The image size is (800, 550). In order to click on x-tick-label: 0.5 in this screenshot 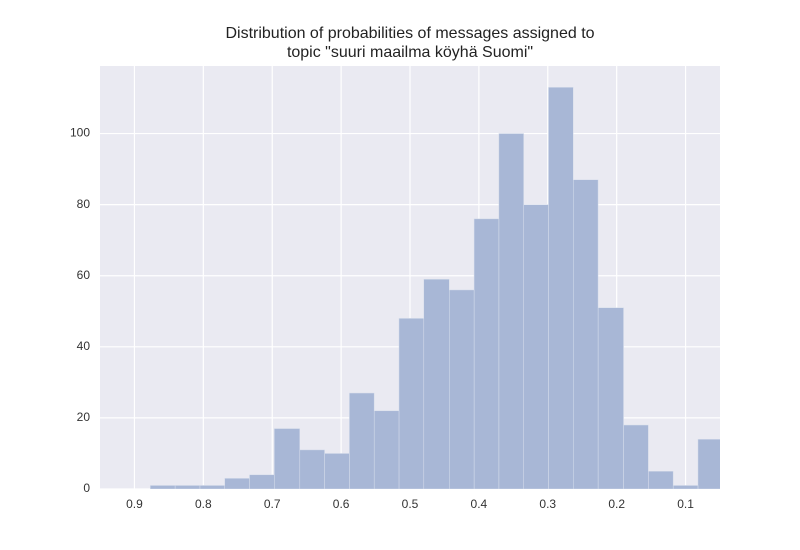, I will do `click(410, 504)`.